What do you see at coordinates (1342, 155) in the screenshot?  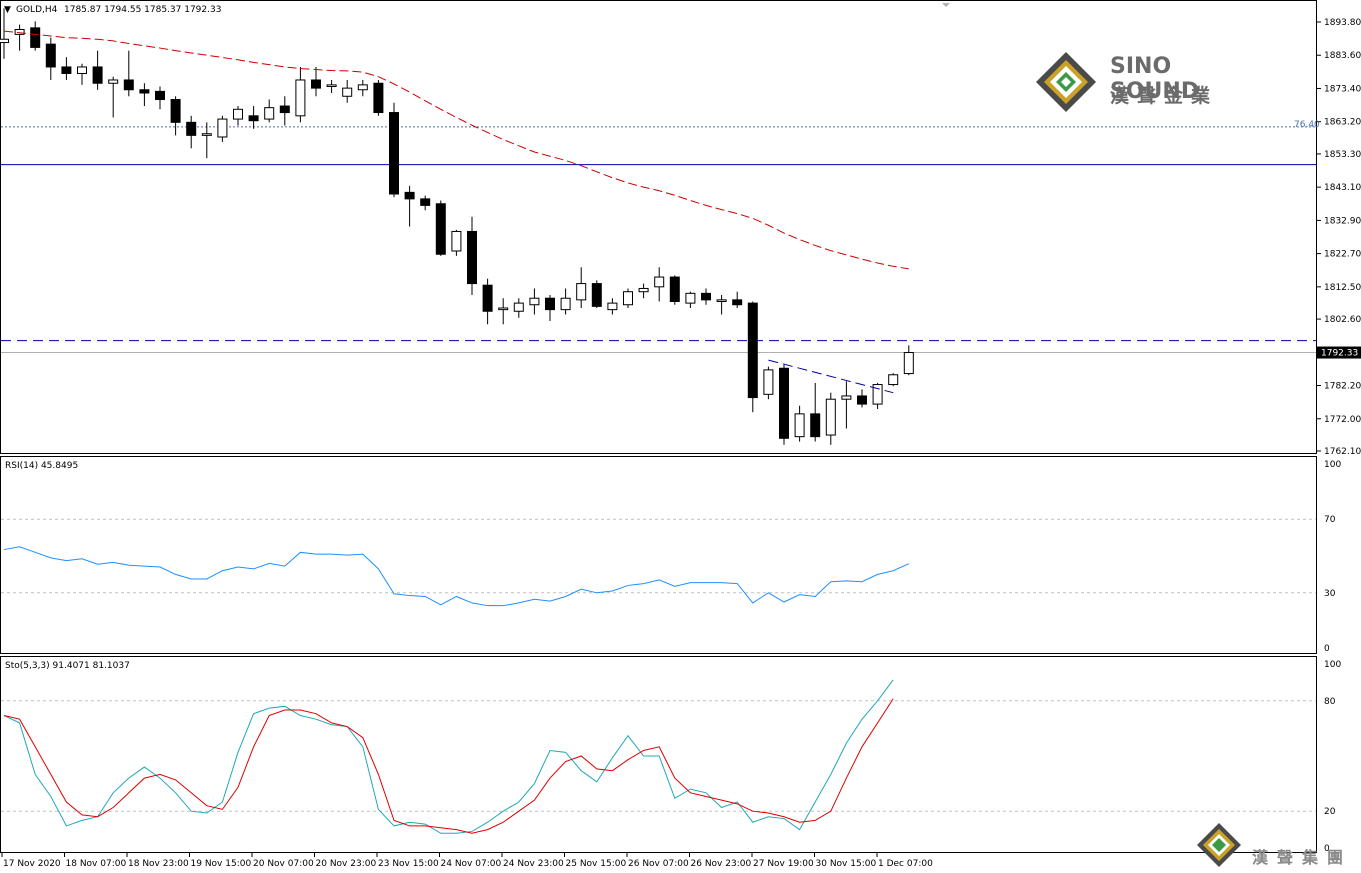 I see `price-tick-label: 1853.30` at bounding box center [1342, 155].